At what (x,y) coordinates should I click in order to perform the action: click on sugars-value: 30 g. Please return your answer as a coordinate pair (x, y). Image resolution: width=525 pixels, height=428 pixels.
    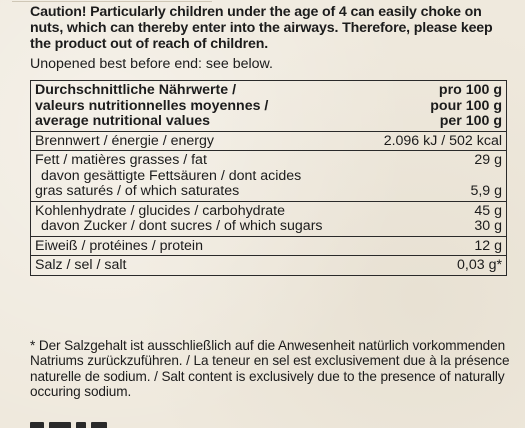
    Looking at the image, I should click on (488, 226).